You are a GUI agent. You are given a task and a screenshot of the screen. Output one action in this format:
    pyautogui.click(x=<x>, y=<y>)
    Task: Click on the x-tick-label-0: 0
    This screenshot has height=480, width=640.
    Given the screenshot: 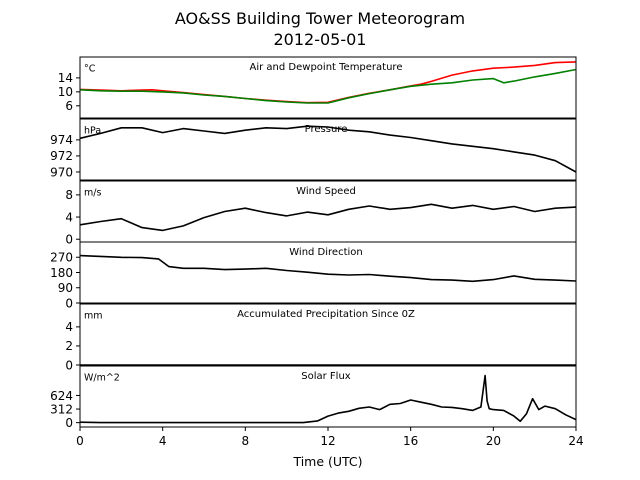 What is the action you would take?
    pyautogui.click(x=80, y=441)
    